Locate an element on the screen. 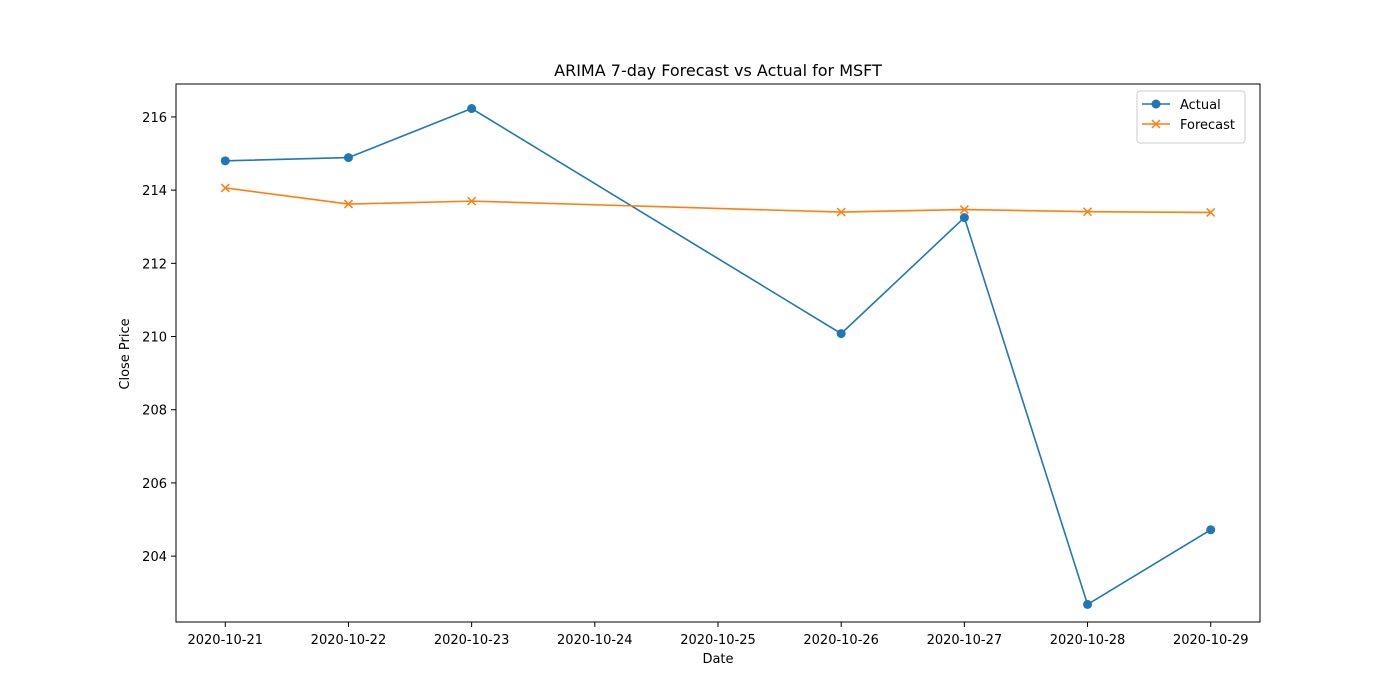  y-tick-label: 204 is located at coordinates (154, 557).